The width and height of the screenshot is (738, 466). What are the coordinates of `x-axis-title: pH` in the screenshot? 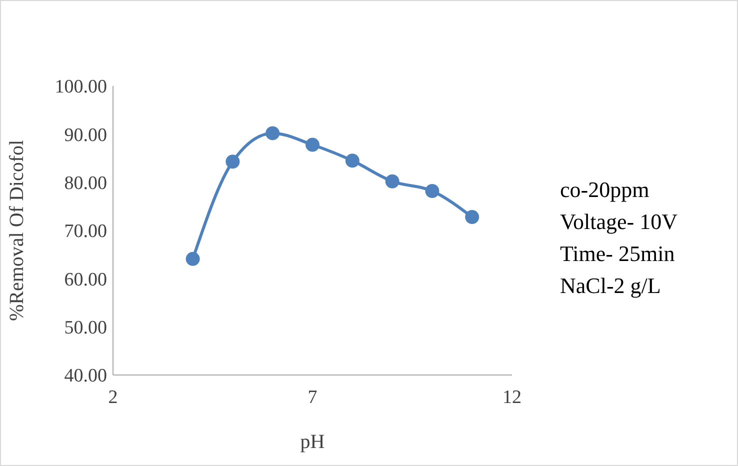 It's located at (312, 442).